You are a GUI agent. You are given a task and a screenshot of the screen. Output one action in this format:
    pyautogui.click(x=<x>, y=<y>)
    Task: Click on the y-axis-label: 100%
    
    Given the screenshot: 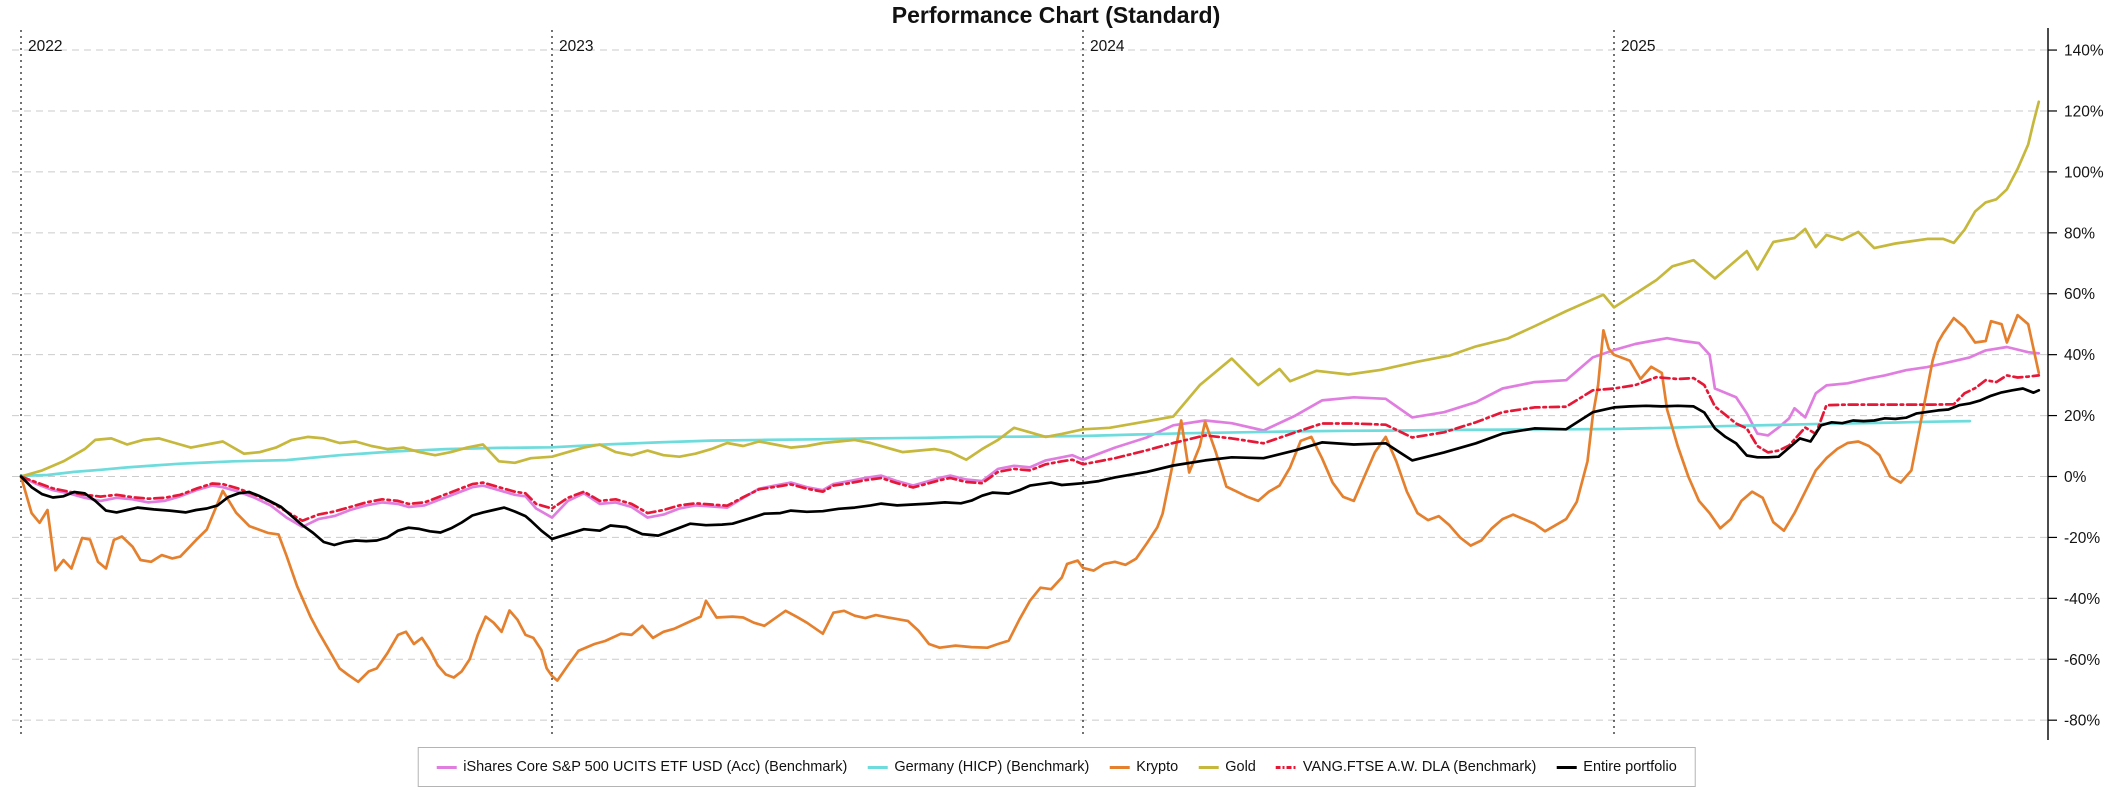 What is the action you would take?
    pyautogui.click(x=2084, y=172)
    